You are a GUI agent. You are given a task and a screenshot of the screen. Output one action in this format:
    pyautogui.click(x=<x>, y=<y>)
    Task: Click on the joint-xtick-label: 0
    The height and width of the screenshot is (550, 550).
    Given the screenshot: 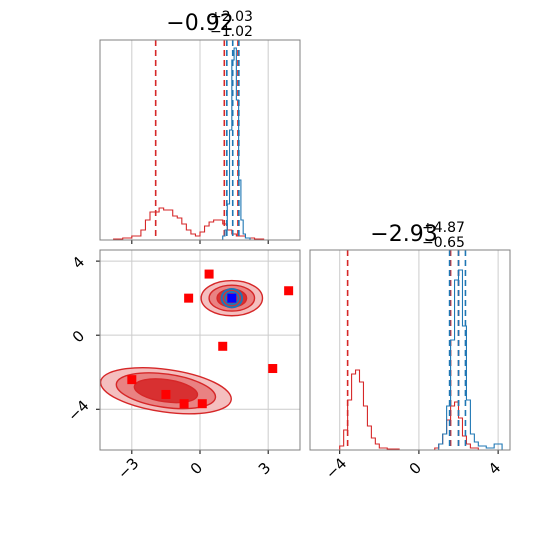 What is the action you would take?
    pyautogui.click(x=196, y=468)
    